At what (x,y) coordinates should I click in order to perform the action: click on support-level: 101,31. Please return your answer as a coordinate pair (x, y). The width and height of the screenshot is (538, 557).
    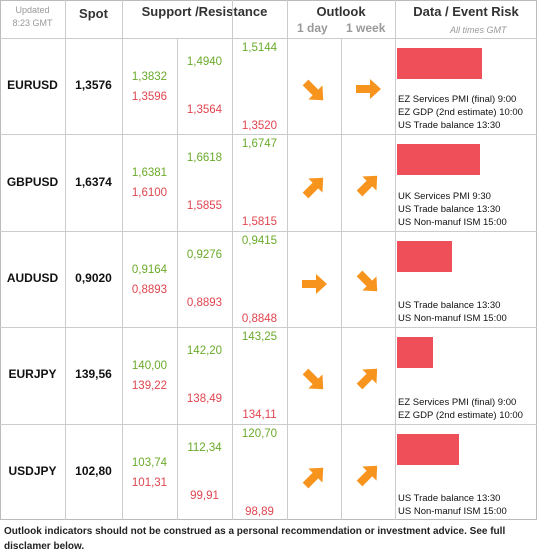
    Looking at the image, I should click on (149, 482).